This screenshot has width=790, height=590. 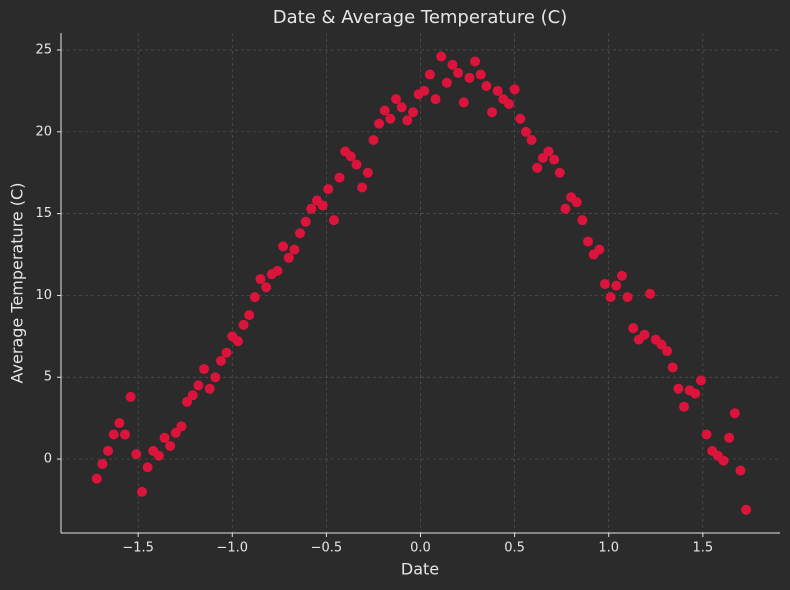 I want to click on x-tick-label: −0.5, so click(x=327, y=548).